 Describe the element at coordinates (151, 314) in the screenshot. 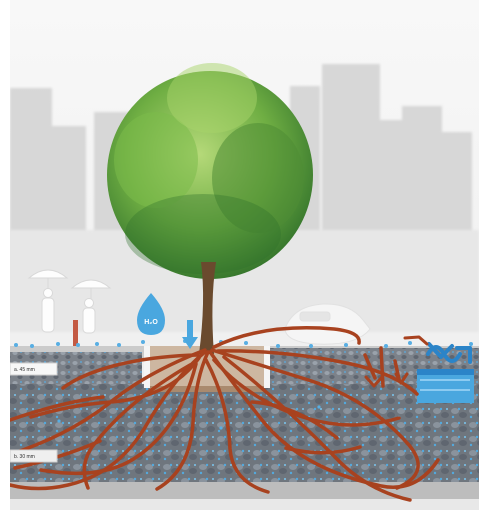

I see `water-drop-icon: H₂O` at that location.